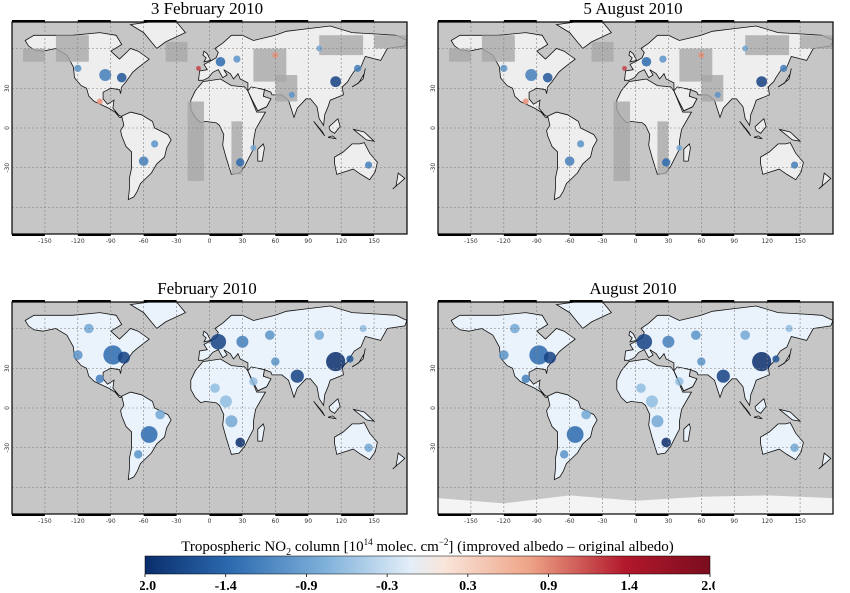 Image resolution: width=850 pixels, height=593 pixels. Describe the element at coordinates (207, 56) in the screenshot. I see `land-uk` at that location.